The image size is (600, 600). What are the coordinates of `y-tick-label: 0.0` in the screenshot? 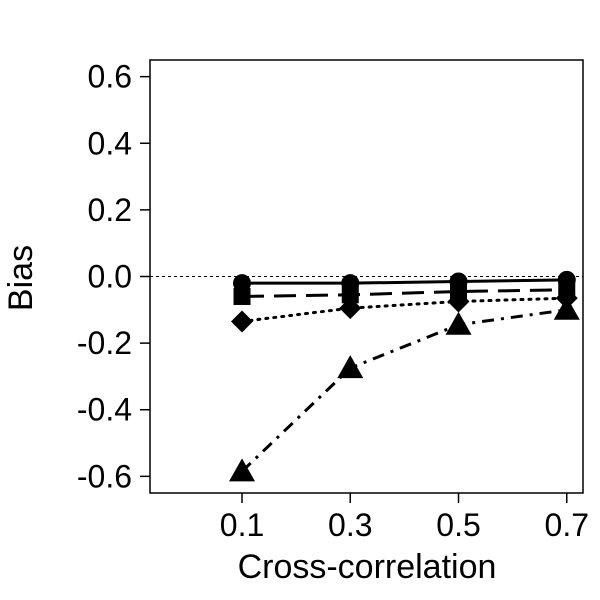 It's located at (110, 277).